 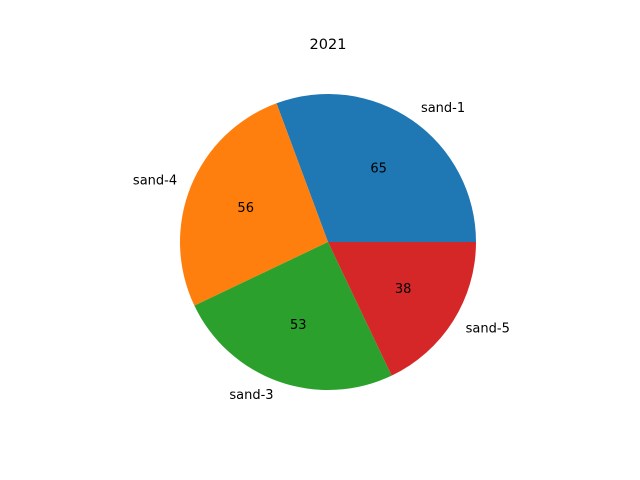 I want to click on value-label-sand-3: 53, so click(x=298, y=325).